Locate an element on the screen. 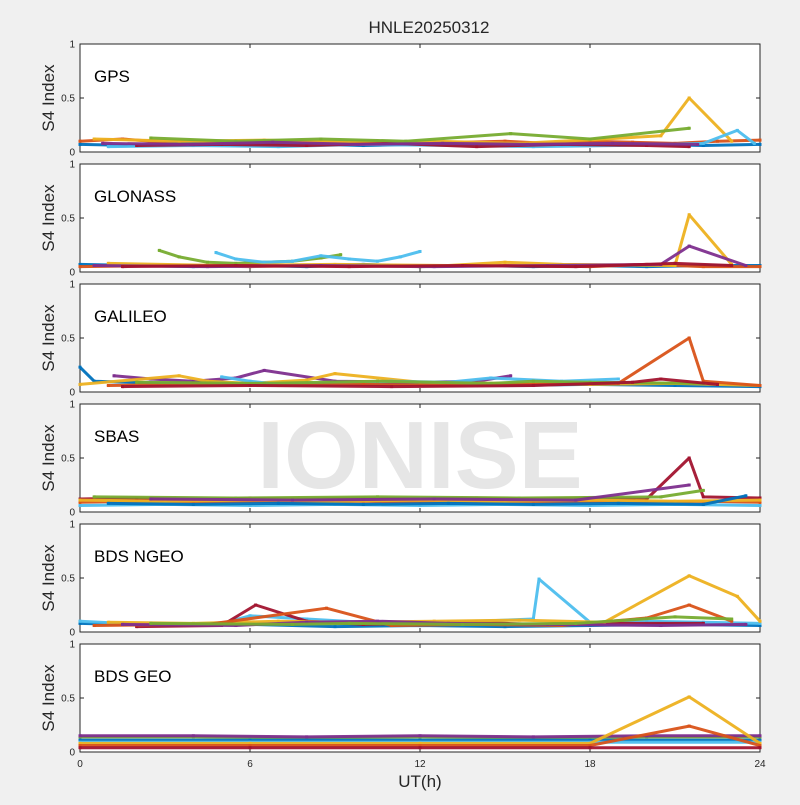 The width and height of the screenshot is (800, 805). panel-bds-geo: 0 0.5 1 S4 Index BDS GEO is located at coordinates (400, 699).